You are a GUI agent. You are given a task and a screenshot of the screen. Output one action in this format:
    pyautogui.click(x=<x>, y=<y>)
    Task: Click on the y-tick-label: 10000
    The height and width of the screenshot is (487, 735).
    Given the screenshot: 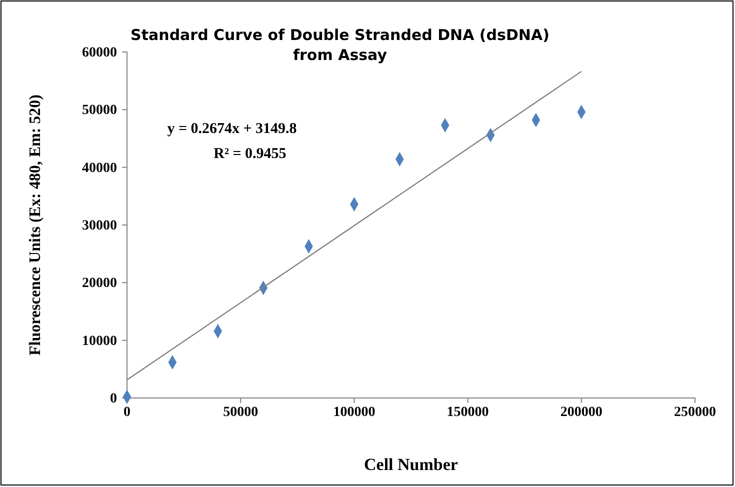 What is the action you would take?
    pyautogui.click(x=99, y=341)
    